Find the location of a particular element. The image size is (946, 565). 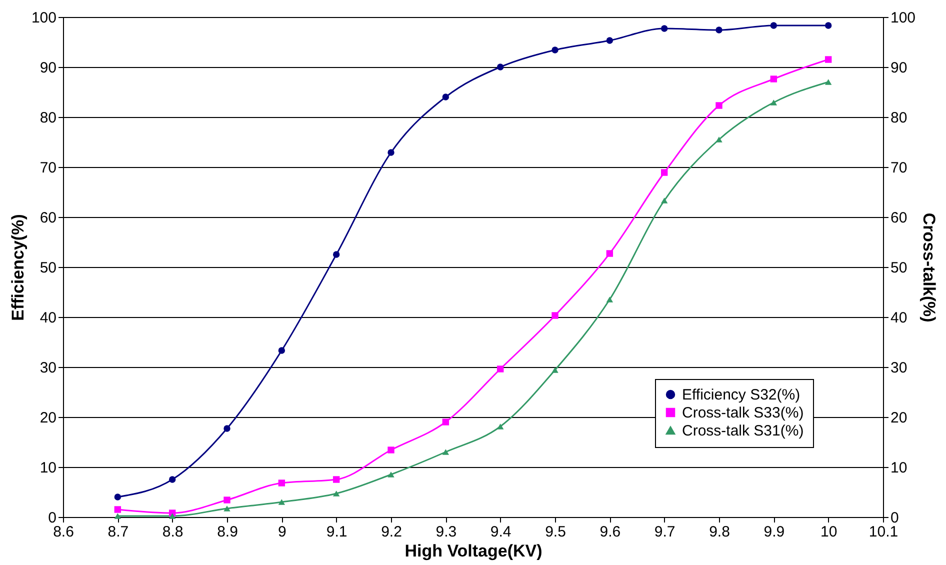

x-tick-label: 8.9 is located at coordinates (227, 532).